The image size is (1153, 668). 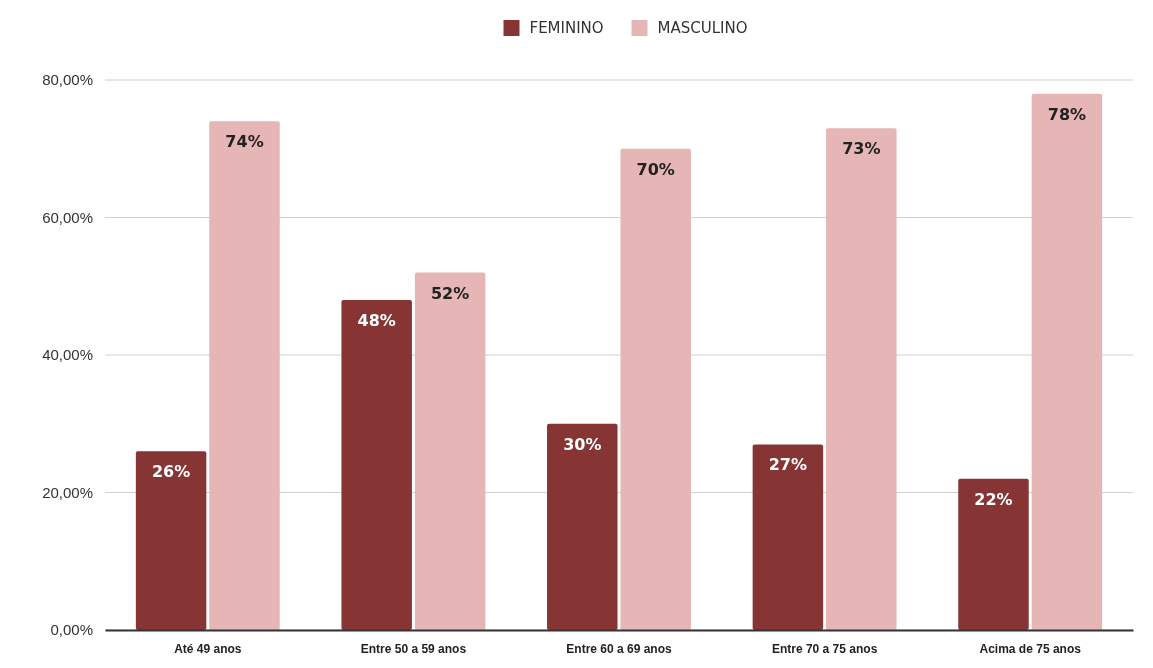 I want to click on data-label: 26%, so click(x=171, y=472).